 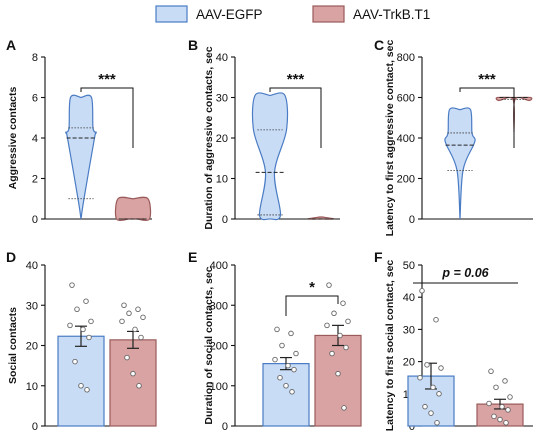 I want to click on legend-swatch-egfp, so click(x=171, y=14).